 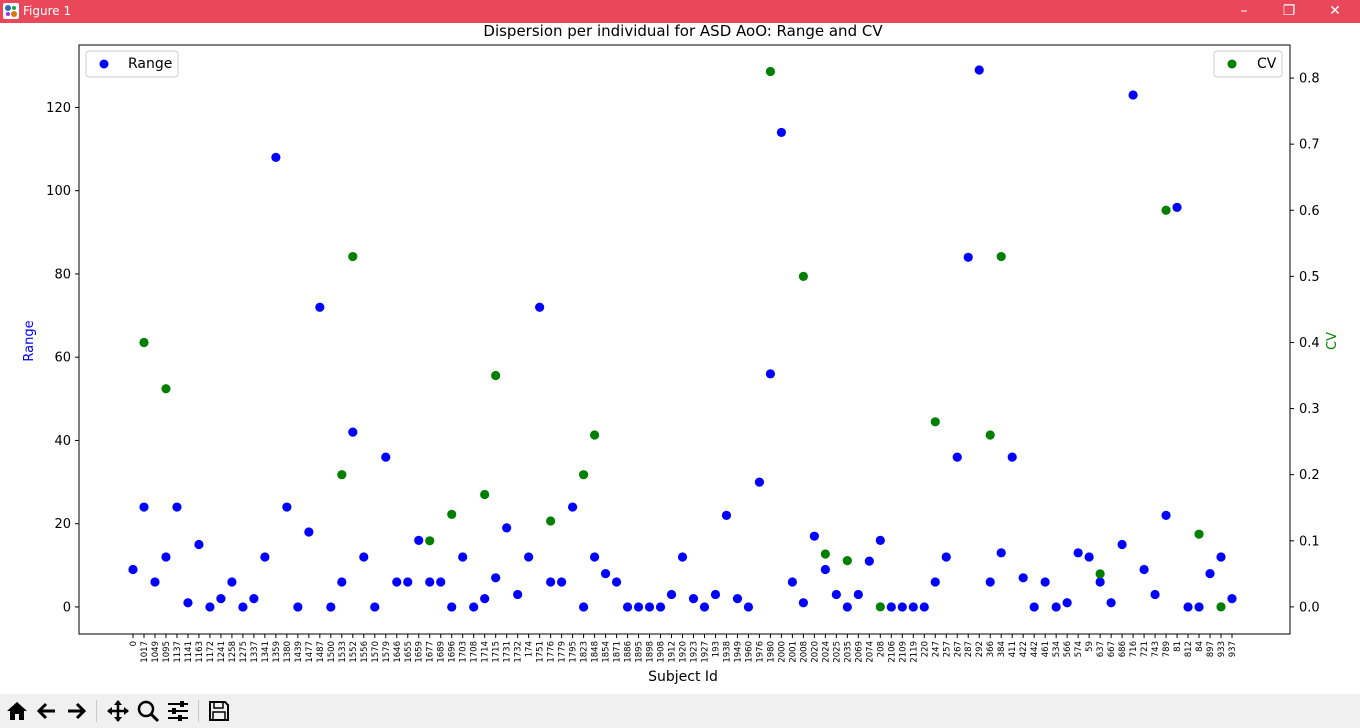 I want to click on home-button, so click(x=17, y=711).